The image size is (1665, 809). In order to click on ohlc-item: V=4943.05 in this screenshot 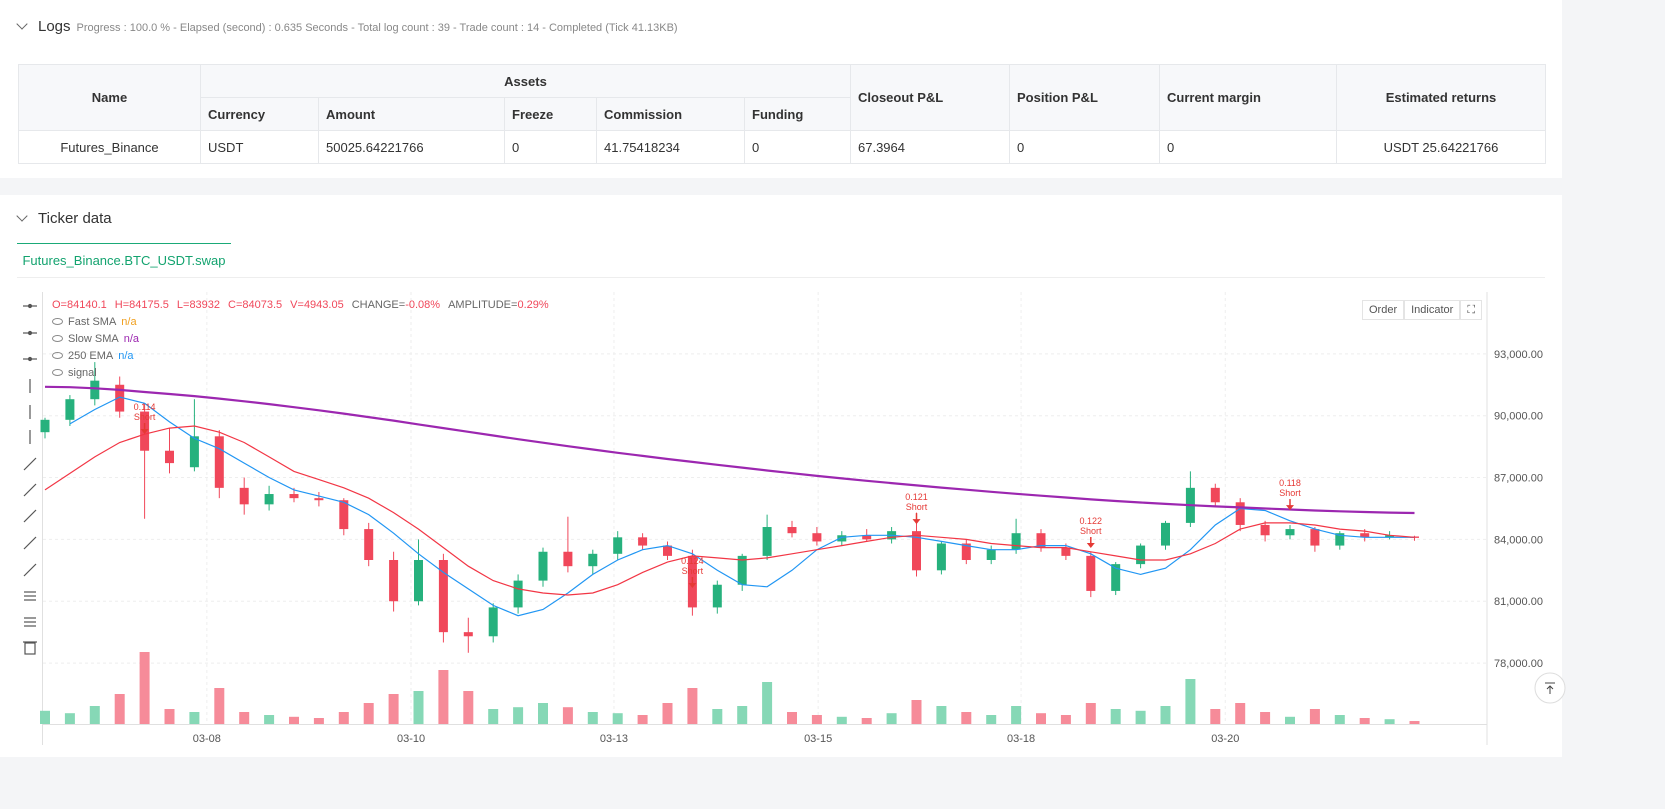, I will do `click(319, 305)`.